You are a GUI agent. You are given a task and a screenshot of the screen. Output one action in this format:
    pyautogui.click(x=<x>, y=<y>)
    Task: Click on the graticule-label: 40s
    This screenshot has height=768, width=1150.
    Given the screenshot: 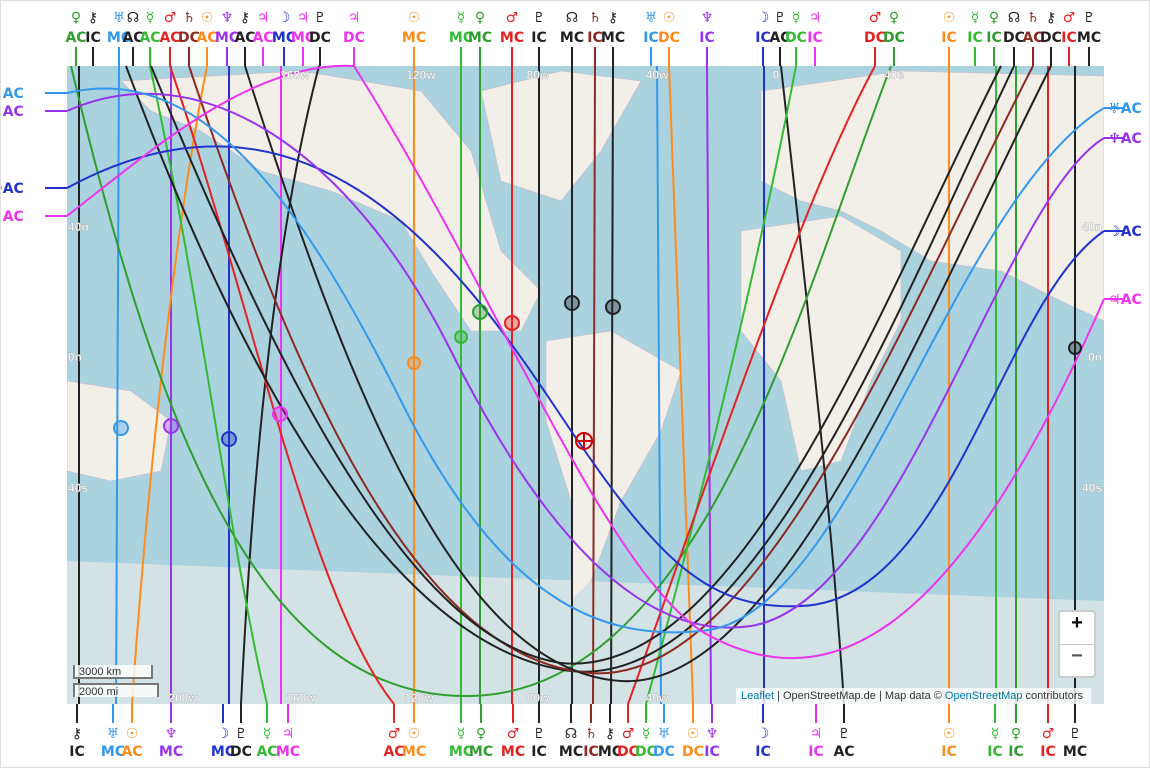 What is the action you would take?
    pyautogui.click(x=1092, y=488)
    